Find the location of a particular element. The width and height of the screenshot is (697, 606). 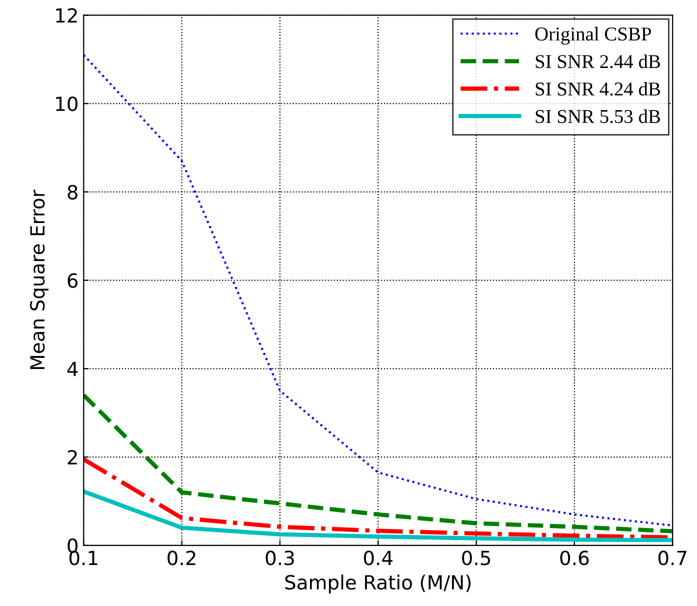

y-tick-label: 6 is located at coordinates (73, 280).